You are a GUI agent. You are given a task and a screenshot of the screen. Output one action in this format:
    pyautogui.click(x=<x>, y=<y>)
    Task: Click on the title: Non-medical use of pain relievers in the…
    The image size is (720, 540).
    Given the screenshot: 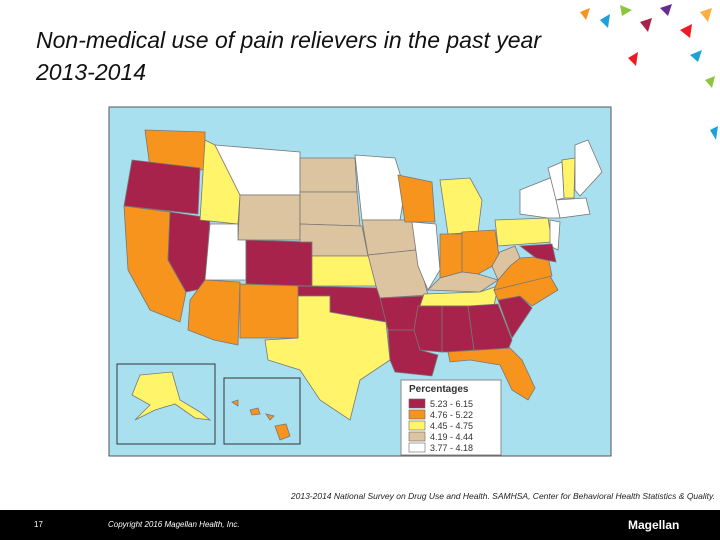 What is the action you would take?
    pyautogui.click(x=289, y=40)
    